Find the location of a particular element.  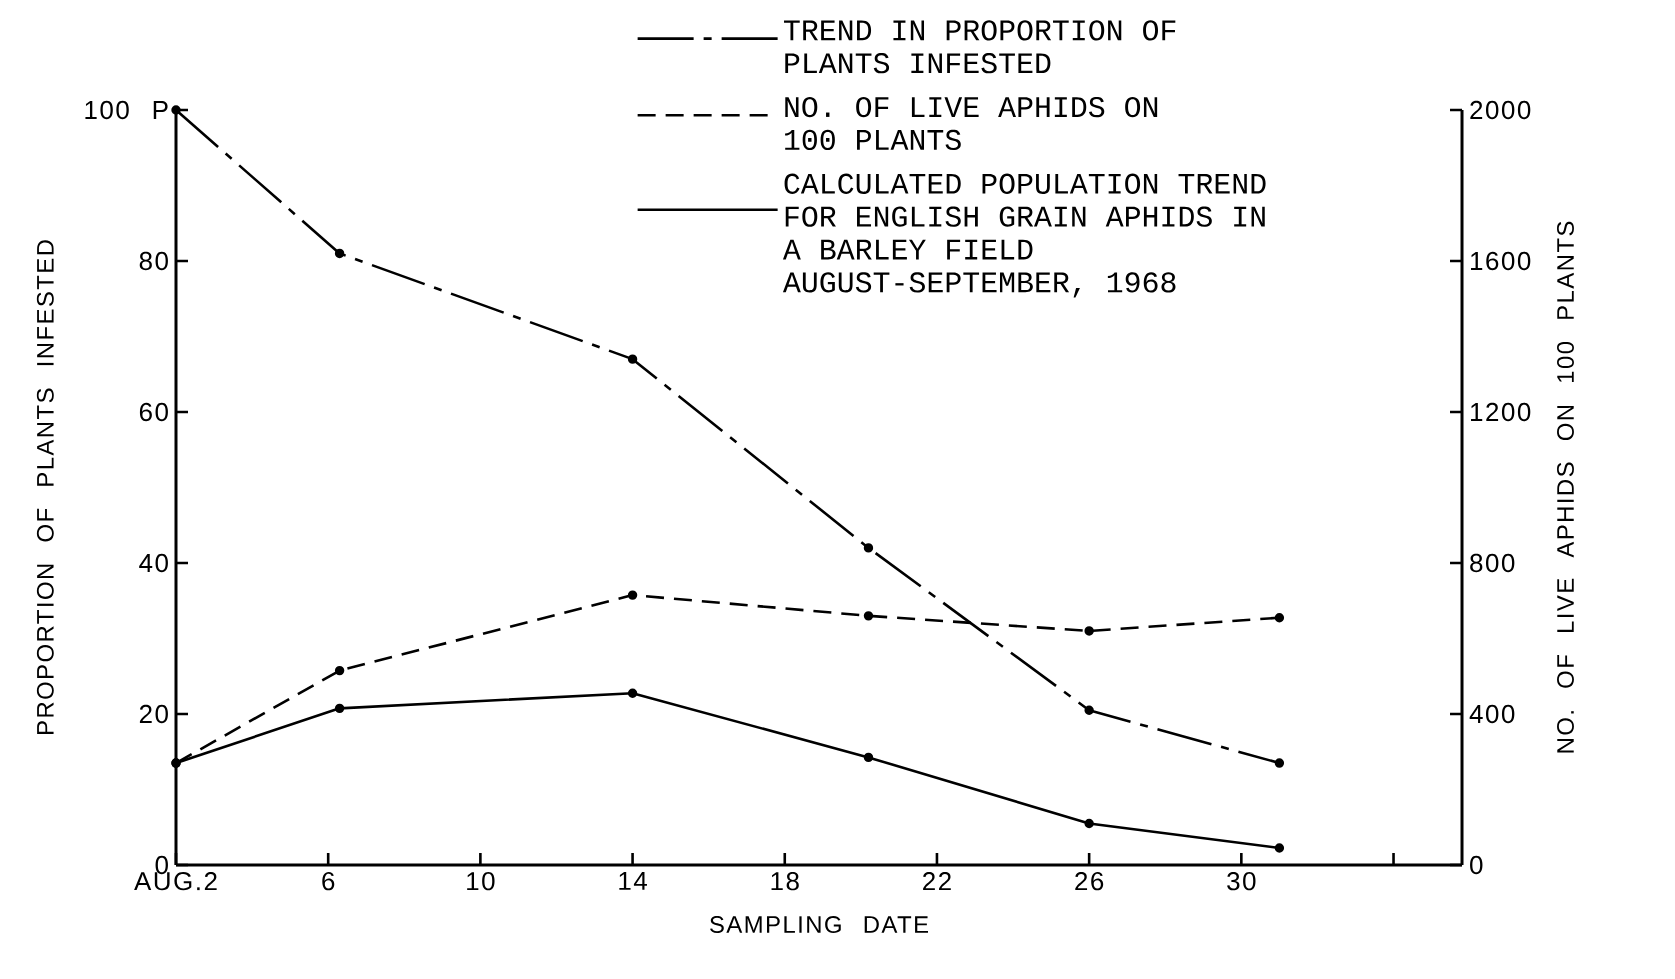

legend-label: CALCULATED POPULATION TREND FOR ENGLISH GRAIN APHIDS IN A BARLEY FIELD AUGUST-SEPTEMBER, 1968 is located at coordinates (1024, 235).